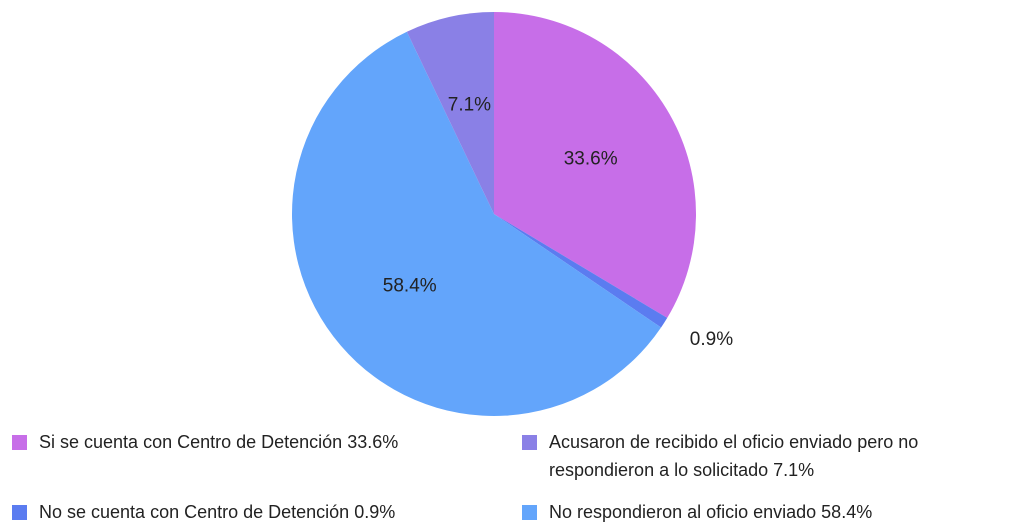 The height and width of the screenshot is (527, 1010). I want to click on data-label: 0.9%, so click(711, 339).